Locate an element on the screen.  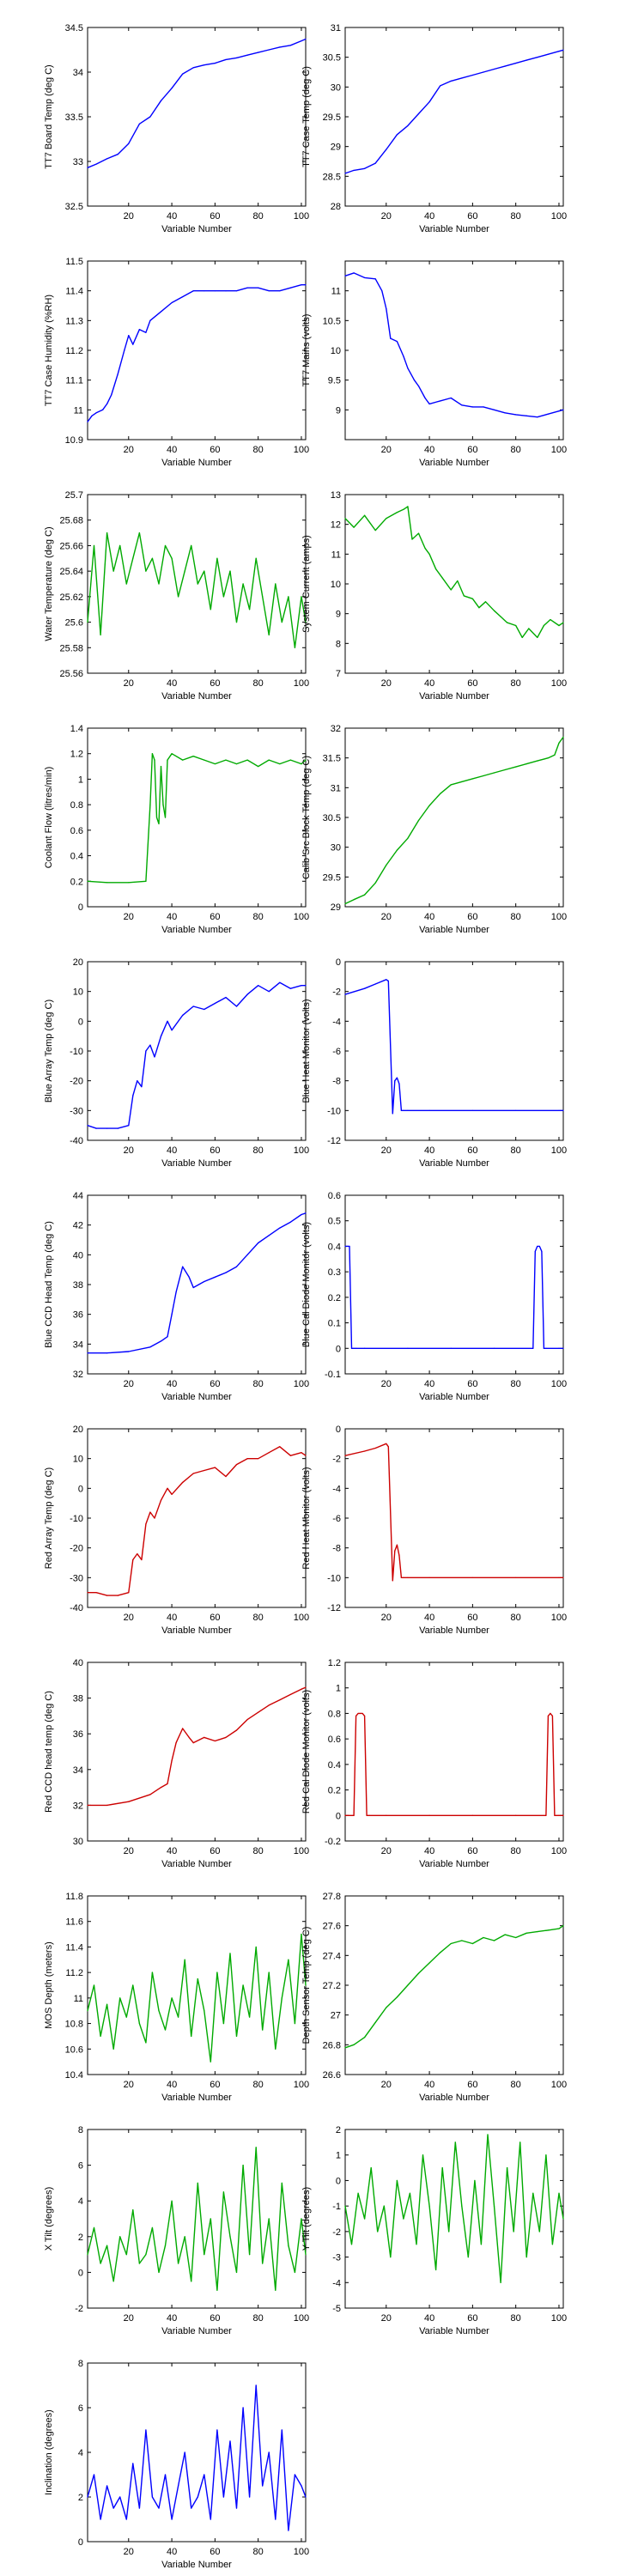
x-tick-label: 20 is located at coordinates (129, 1851).